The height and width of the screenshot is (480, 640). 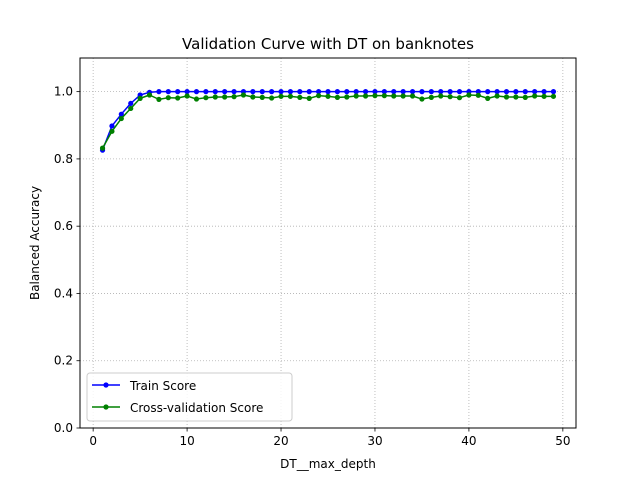 What do you see at coordinates (562, 441) in the screenshot?
I see `x-tick-label: 50` at bounding box center [562, 441].